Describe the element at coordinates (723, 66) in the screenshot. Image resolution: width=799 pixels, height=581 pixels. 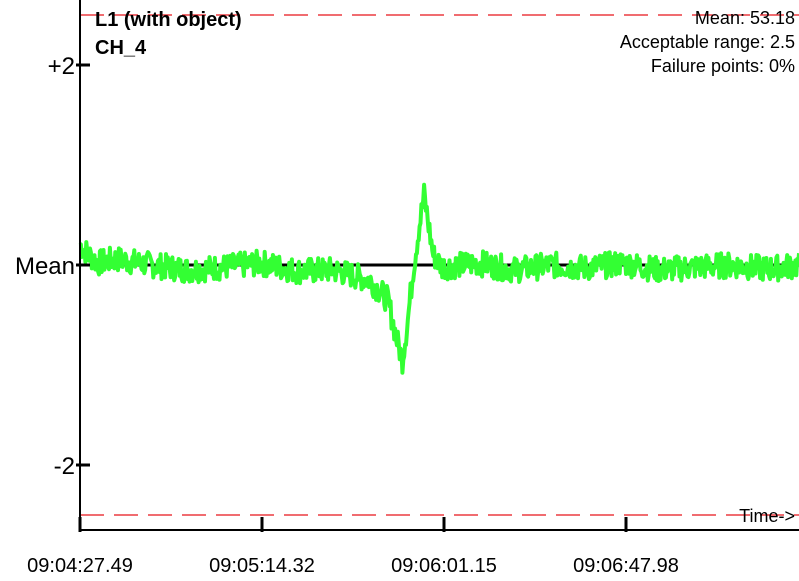
I see `stat-failure: Failure points: 0%` at that location.